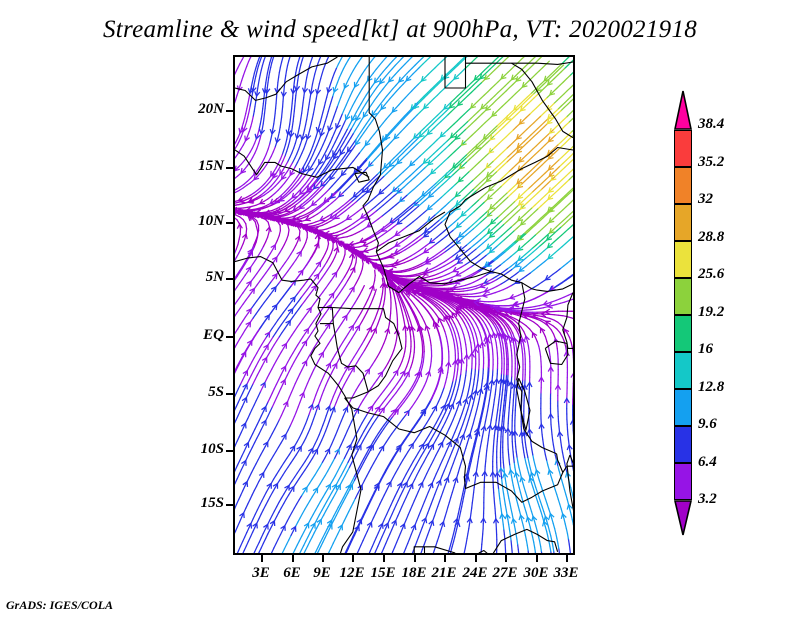 Image resolution: width=800 pixels, height=618 pixels. What do you see at coordinates (711, 312) in the screenshot?
I see `colorbar-tick-label: 19.2` at bounding box center [711, 312].